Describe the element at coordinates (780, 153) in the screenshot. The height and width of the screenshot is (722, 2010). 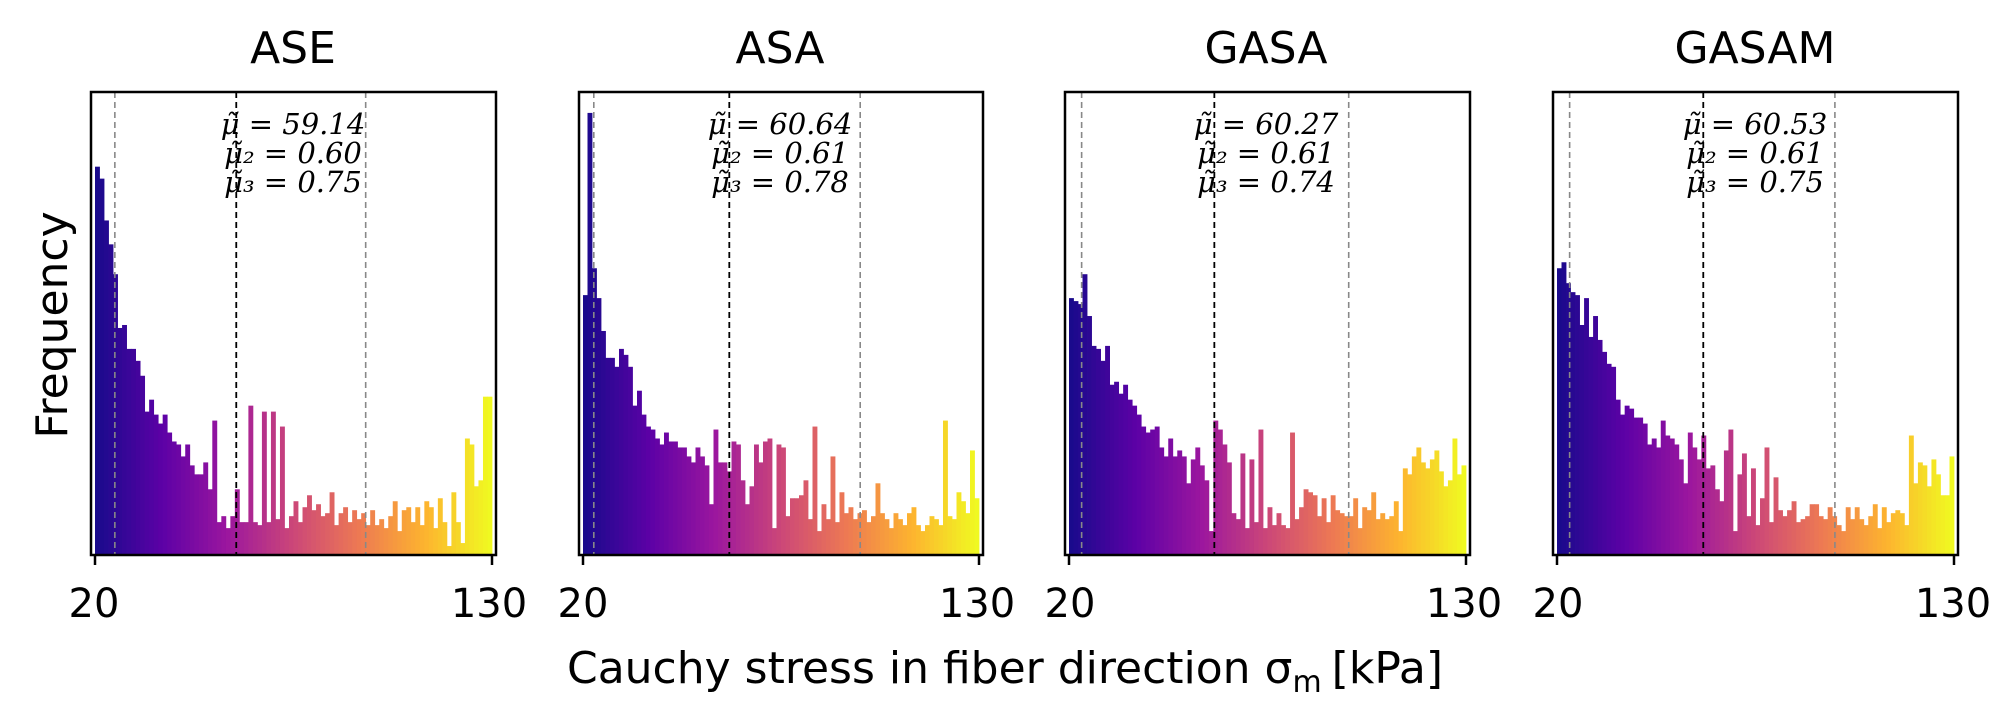
I see `stat-mean2-asa: μ̃₂ = 0.61` at that location.